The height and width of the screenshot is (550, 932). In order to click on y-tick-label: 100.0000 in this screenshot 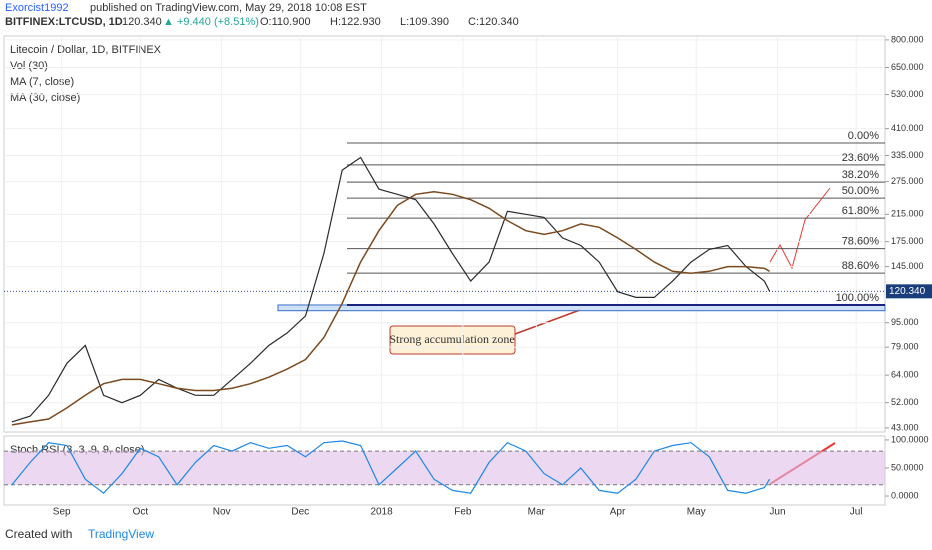, I will do `click(910, 439)`.